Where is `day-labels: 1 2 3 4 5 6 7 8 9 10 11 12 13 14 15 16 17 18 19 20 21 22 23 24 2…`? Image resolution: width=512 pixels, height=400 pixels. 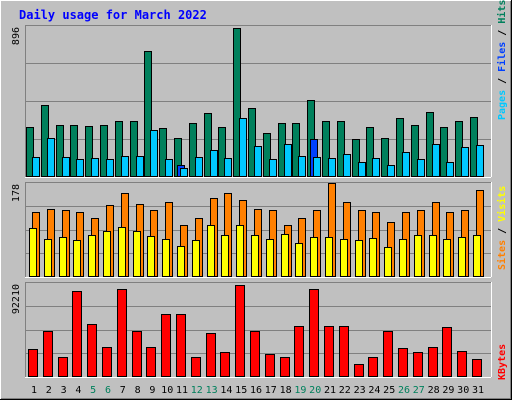 day-labels: 1 2 3 4 5 6 7 8 9 10 11 12 13 14 15 16 17 18 19 20 21 22 23 24 2… is located at coordinates (257, 390).